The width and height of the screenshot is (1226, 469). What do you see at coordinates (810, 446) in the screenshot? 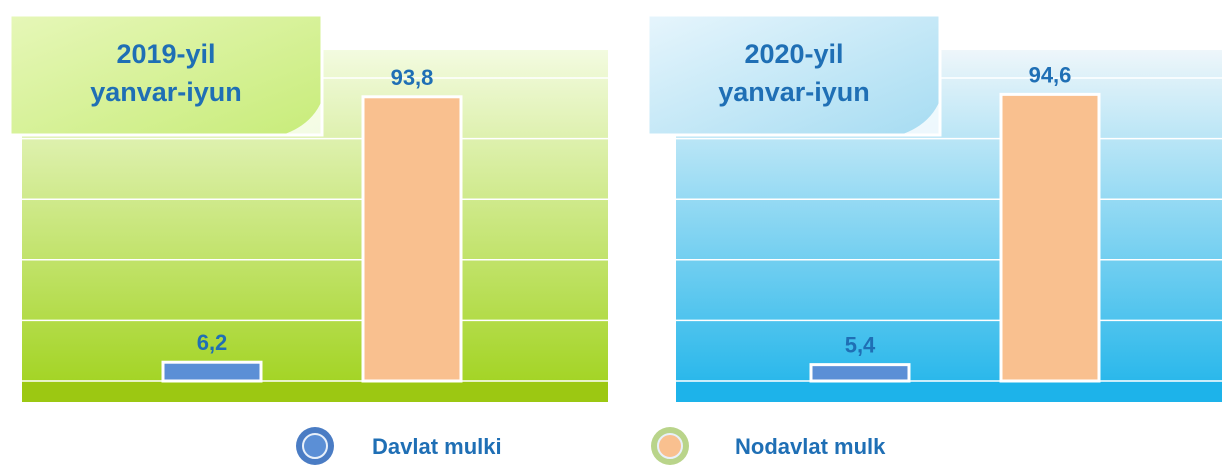
I see `legend-label: Nodavlat mulk` at bounding box center [810, 446].